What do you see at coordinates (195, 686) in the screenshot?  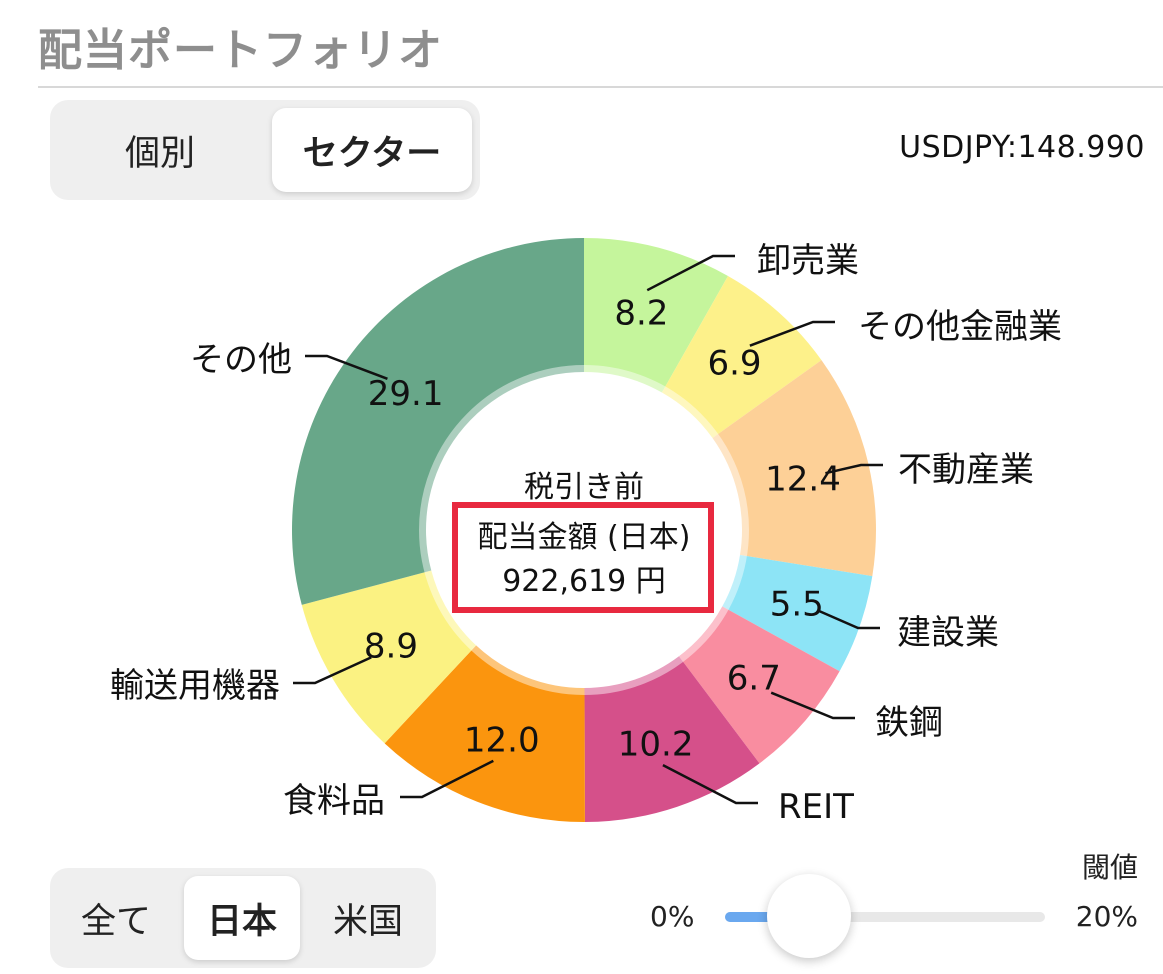 I see `slice-label-7: 輸送用機器` at bounding box center [195, 686].